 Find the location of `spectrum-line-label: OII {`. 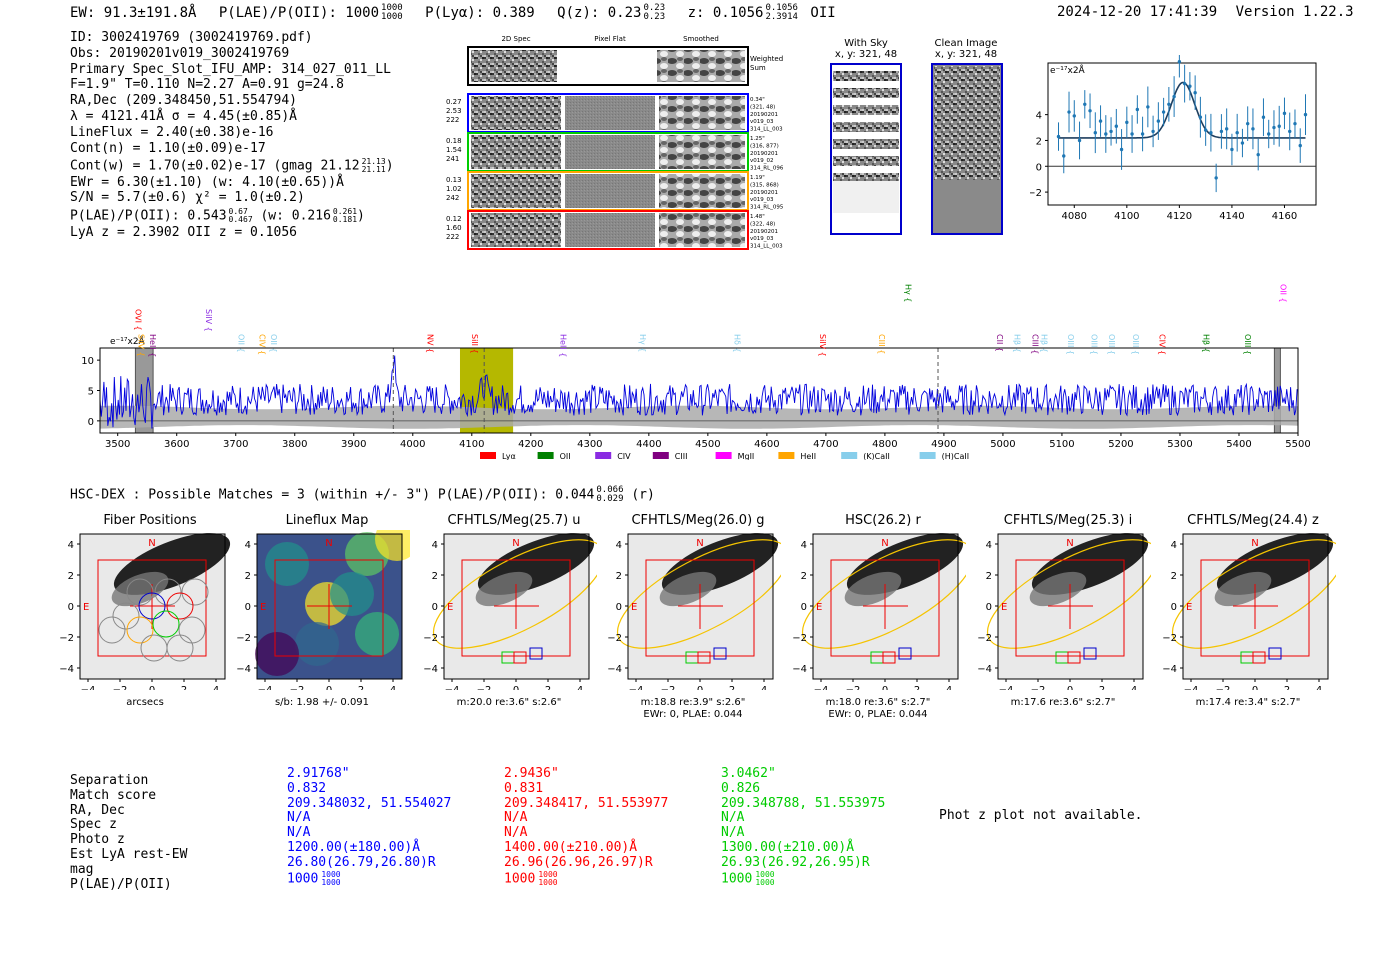

spectrum-line-label: OII { is located at coordinates (273, 343).